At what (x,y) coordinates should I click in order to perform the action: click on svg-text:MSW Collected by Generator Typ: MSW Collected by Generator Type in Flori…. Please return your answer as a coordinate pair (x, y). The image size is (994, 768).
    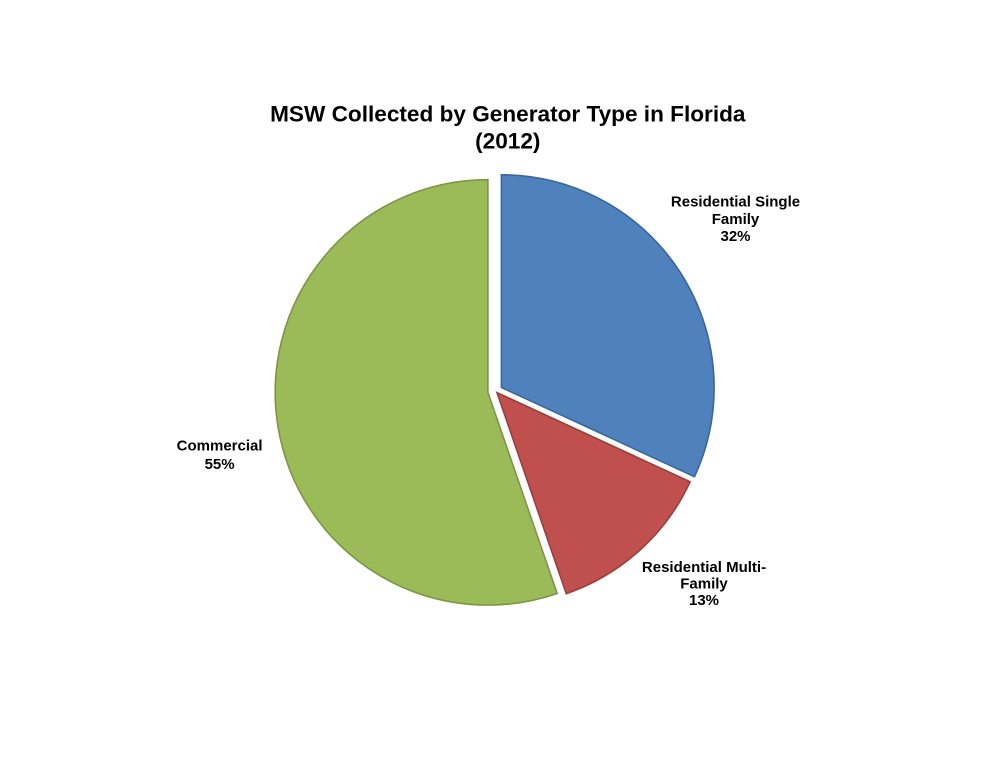
    Looking at the image, I should click on (508, 113).